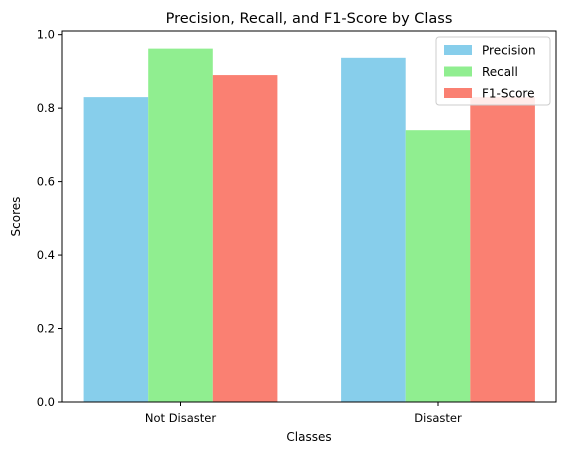 The height and width of the screenshot is (455, 567). I want to click on bar-f1-score-disaster, so click(502, 250).